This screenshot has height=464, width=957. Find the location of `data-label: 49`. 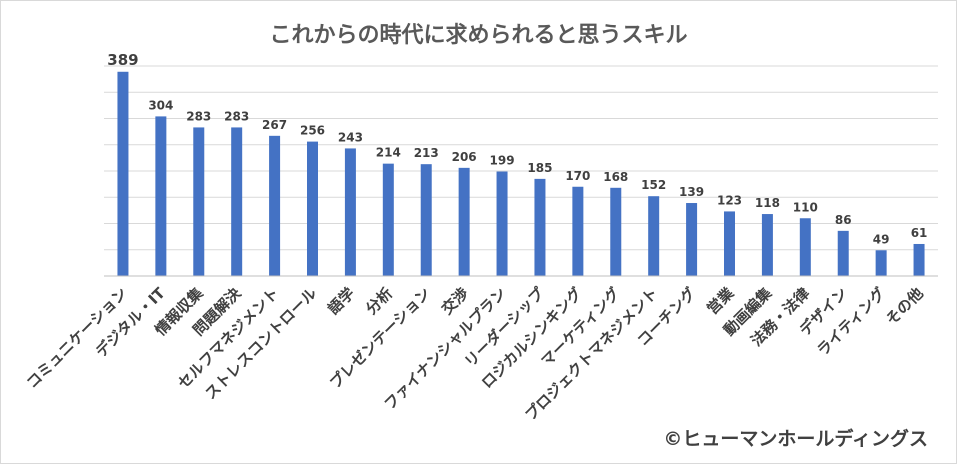

data-label: 49 is located at coordinates (881, 239).